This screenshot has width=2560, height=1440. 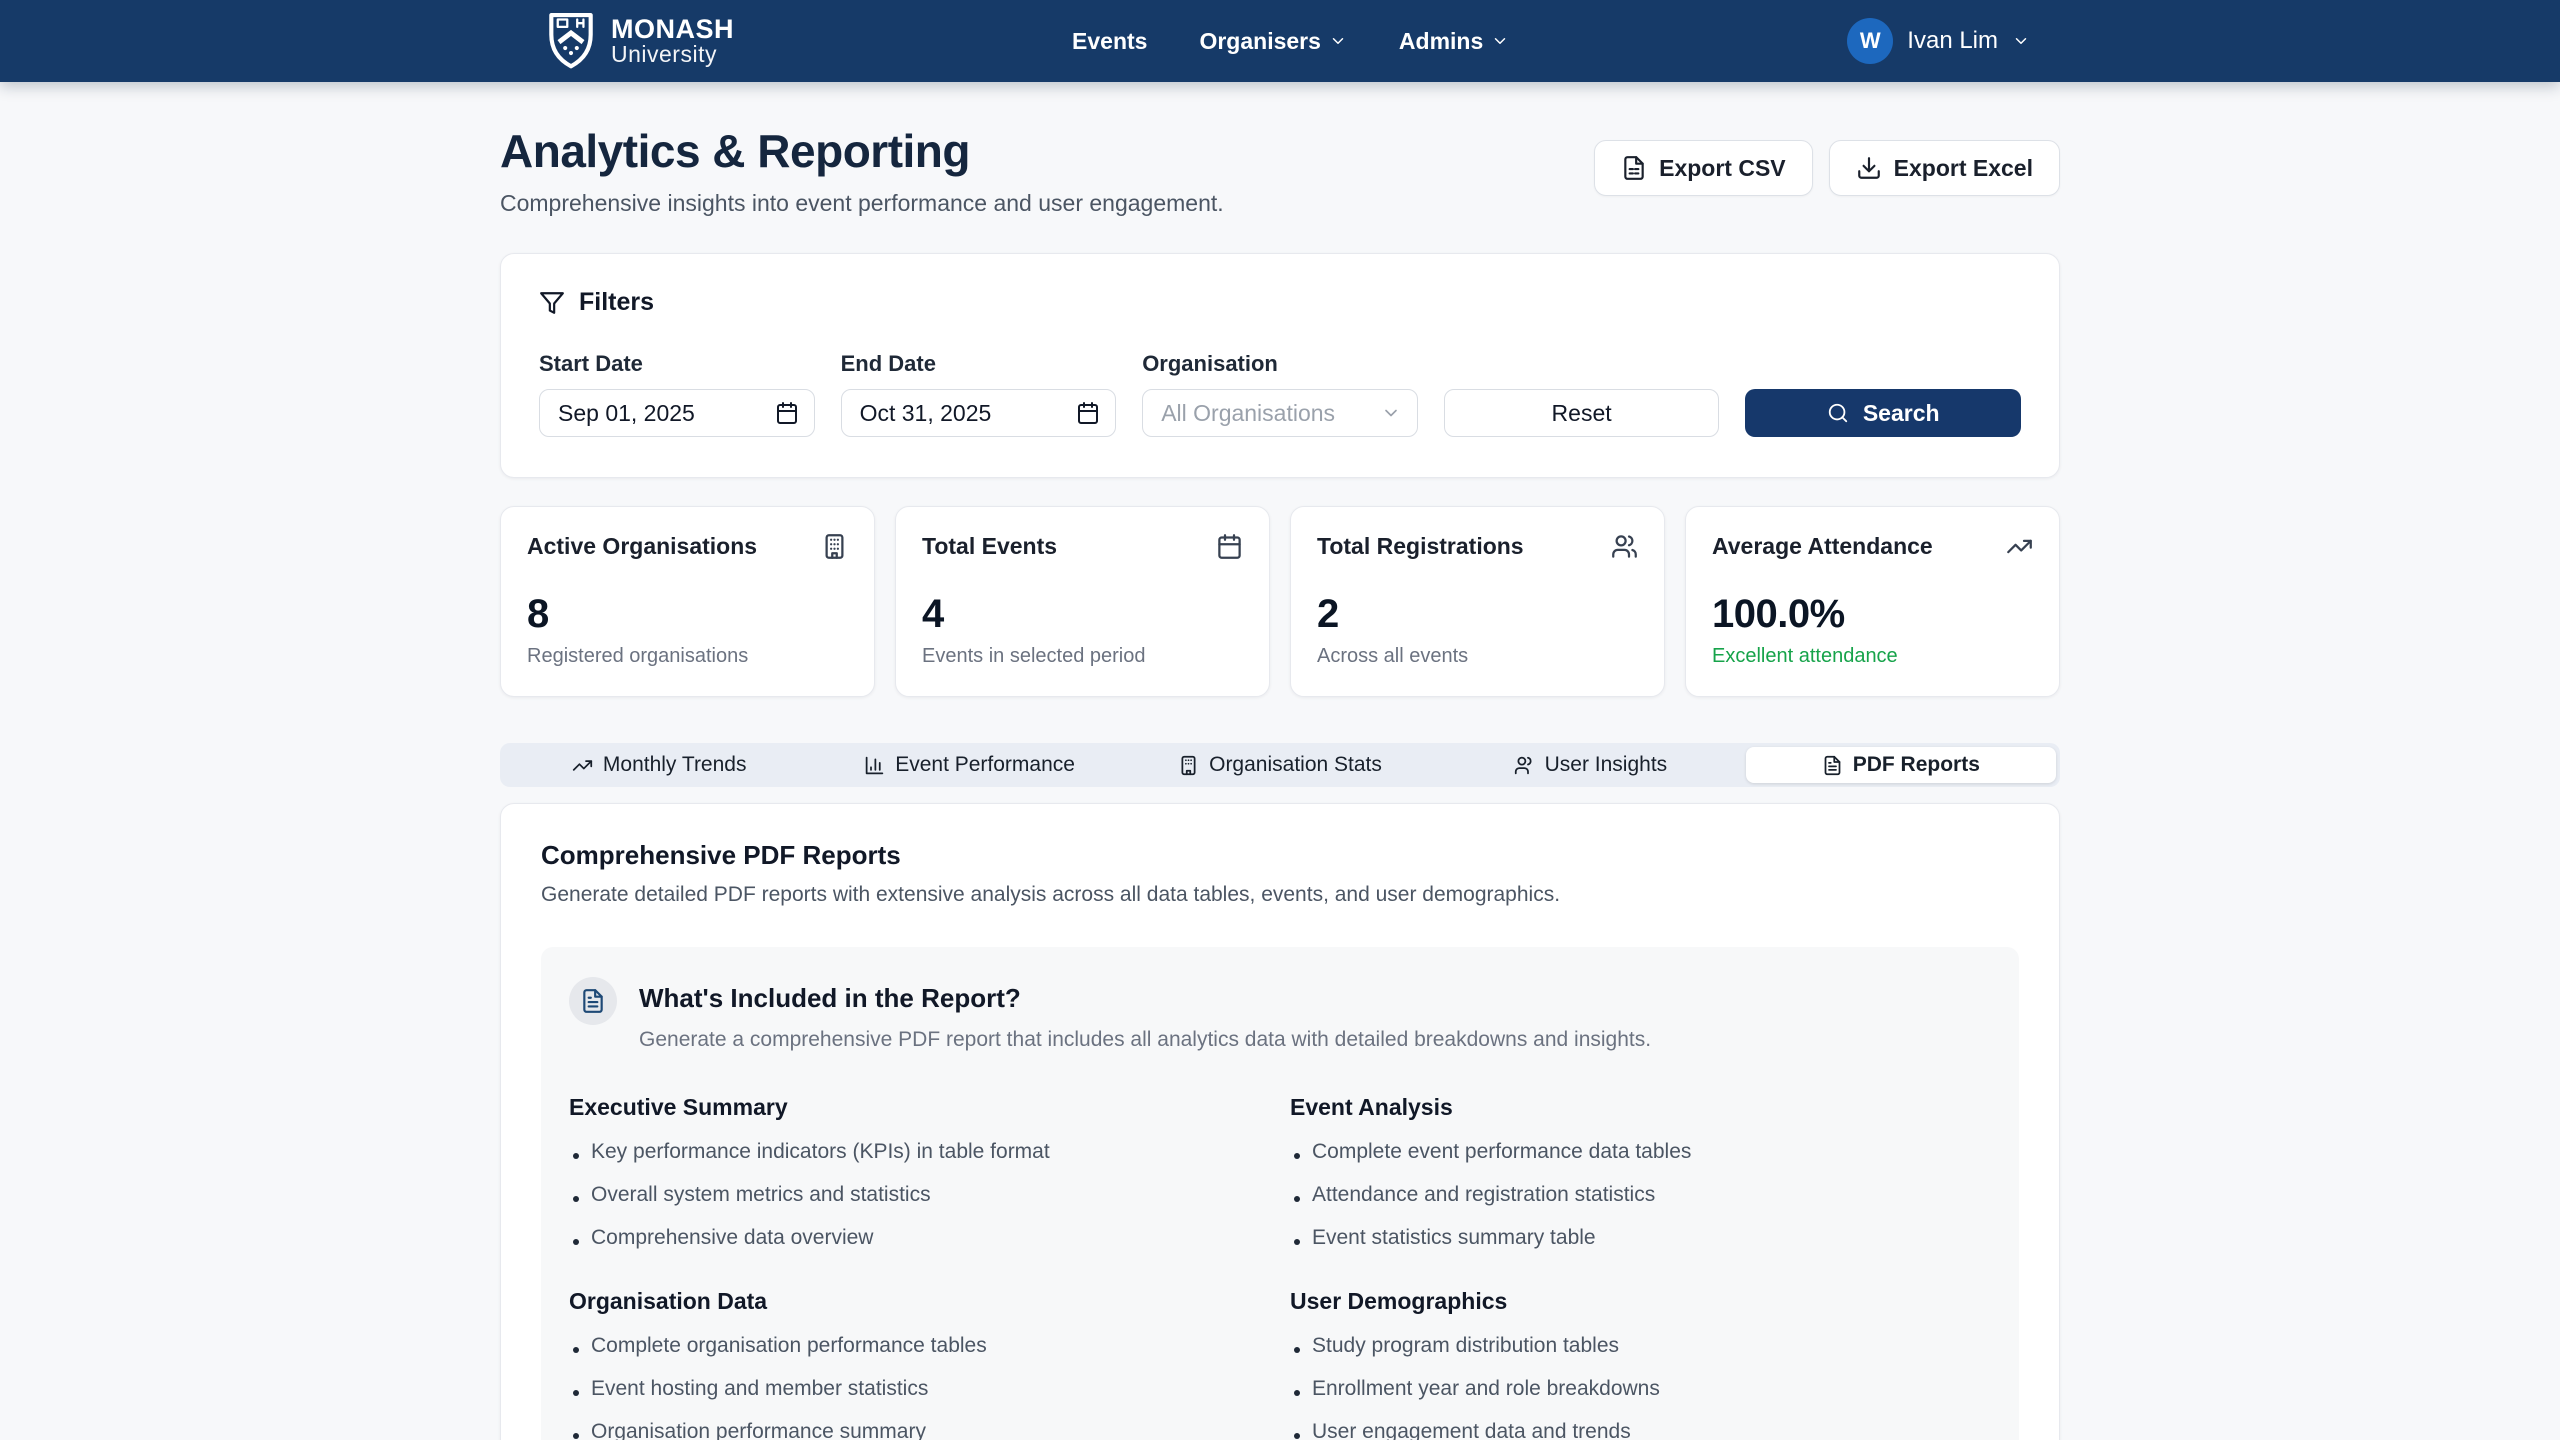 What do you see at coordinates (1901, 412) in the screenshot?
I see `search-button-label: Search` at bounding box center [1901, 412].